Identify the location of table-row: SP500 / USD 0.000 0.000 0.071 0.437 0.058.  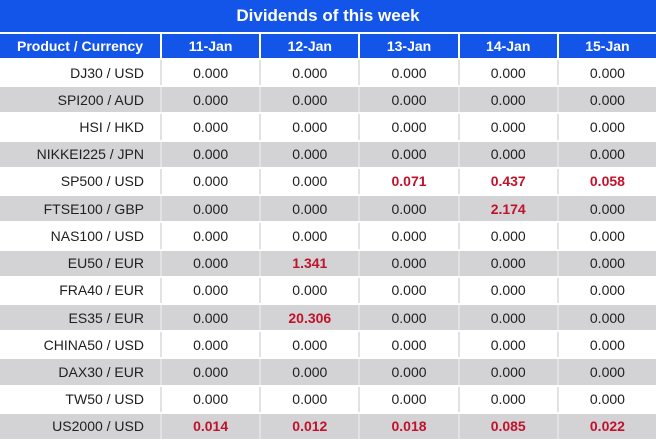
(328, 181).